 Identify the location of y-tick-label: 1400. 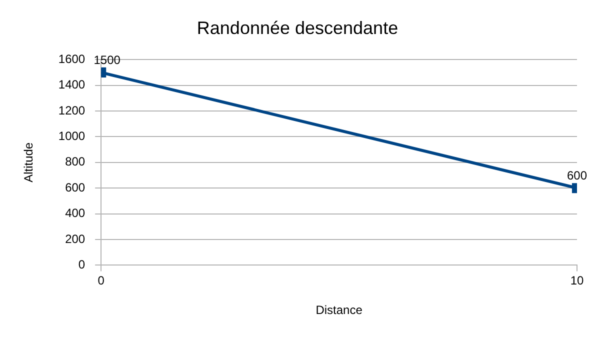
(72, 85).